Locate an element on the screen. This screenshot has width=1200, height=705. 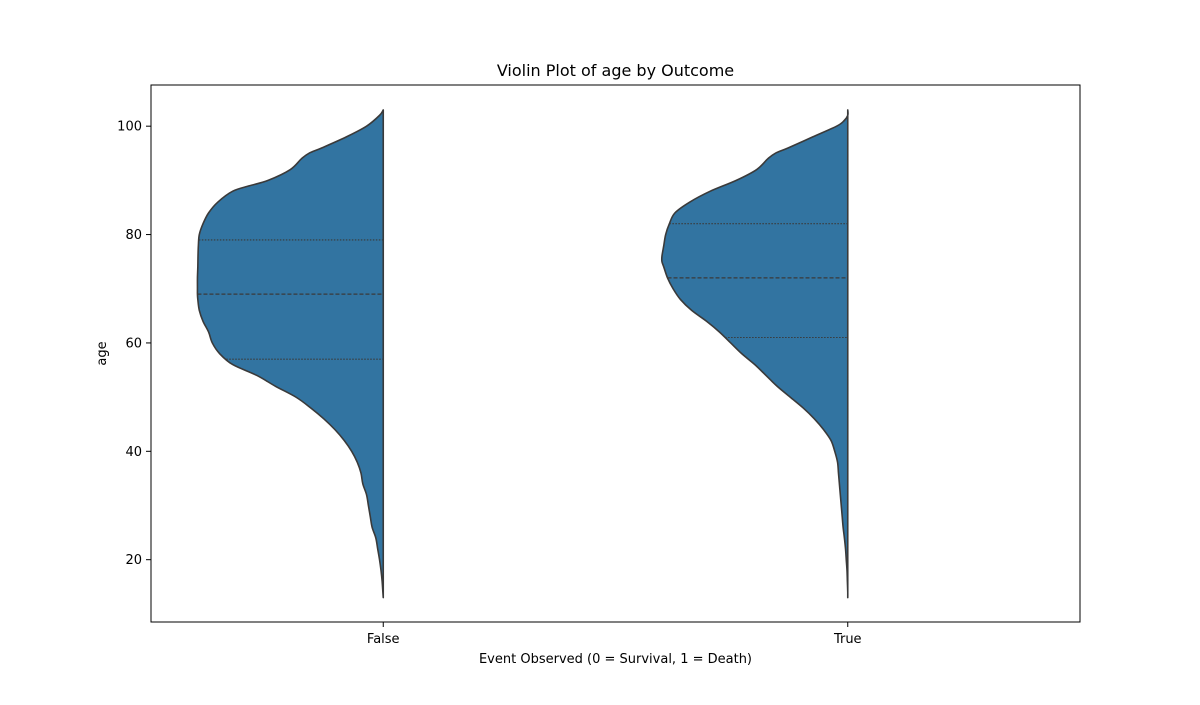
violin-true is located at coordinates (754, 354).